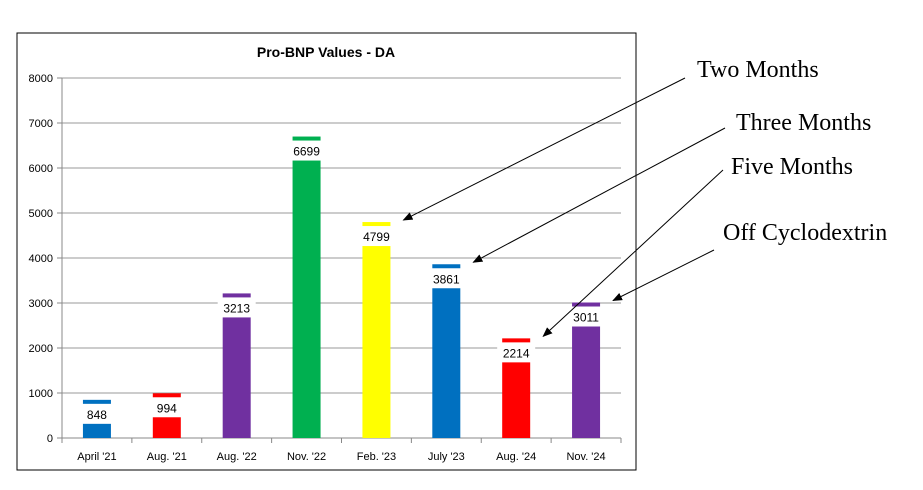 The height and width of the screenshot is (490, 923). Describe the element at coordinates (516, 457) in the screenshot. I see `x-tick-label: Aug. '24` at that location.